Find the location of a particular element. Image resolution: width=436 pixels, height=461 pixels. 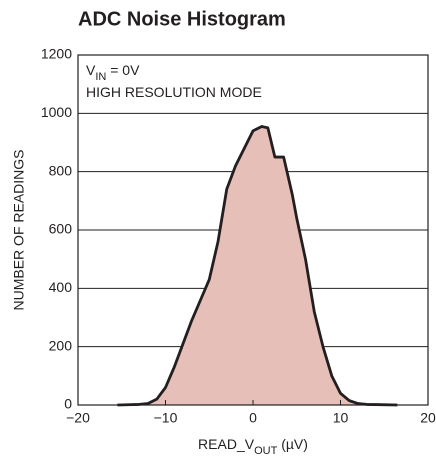

y-tick-label: 200 is located at coordinates (61, 345).